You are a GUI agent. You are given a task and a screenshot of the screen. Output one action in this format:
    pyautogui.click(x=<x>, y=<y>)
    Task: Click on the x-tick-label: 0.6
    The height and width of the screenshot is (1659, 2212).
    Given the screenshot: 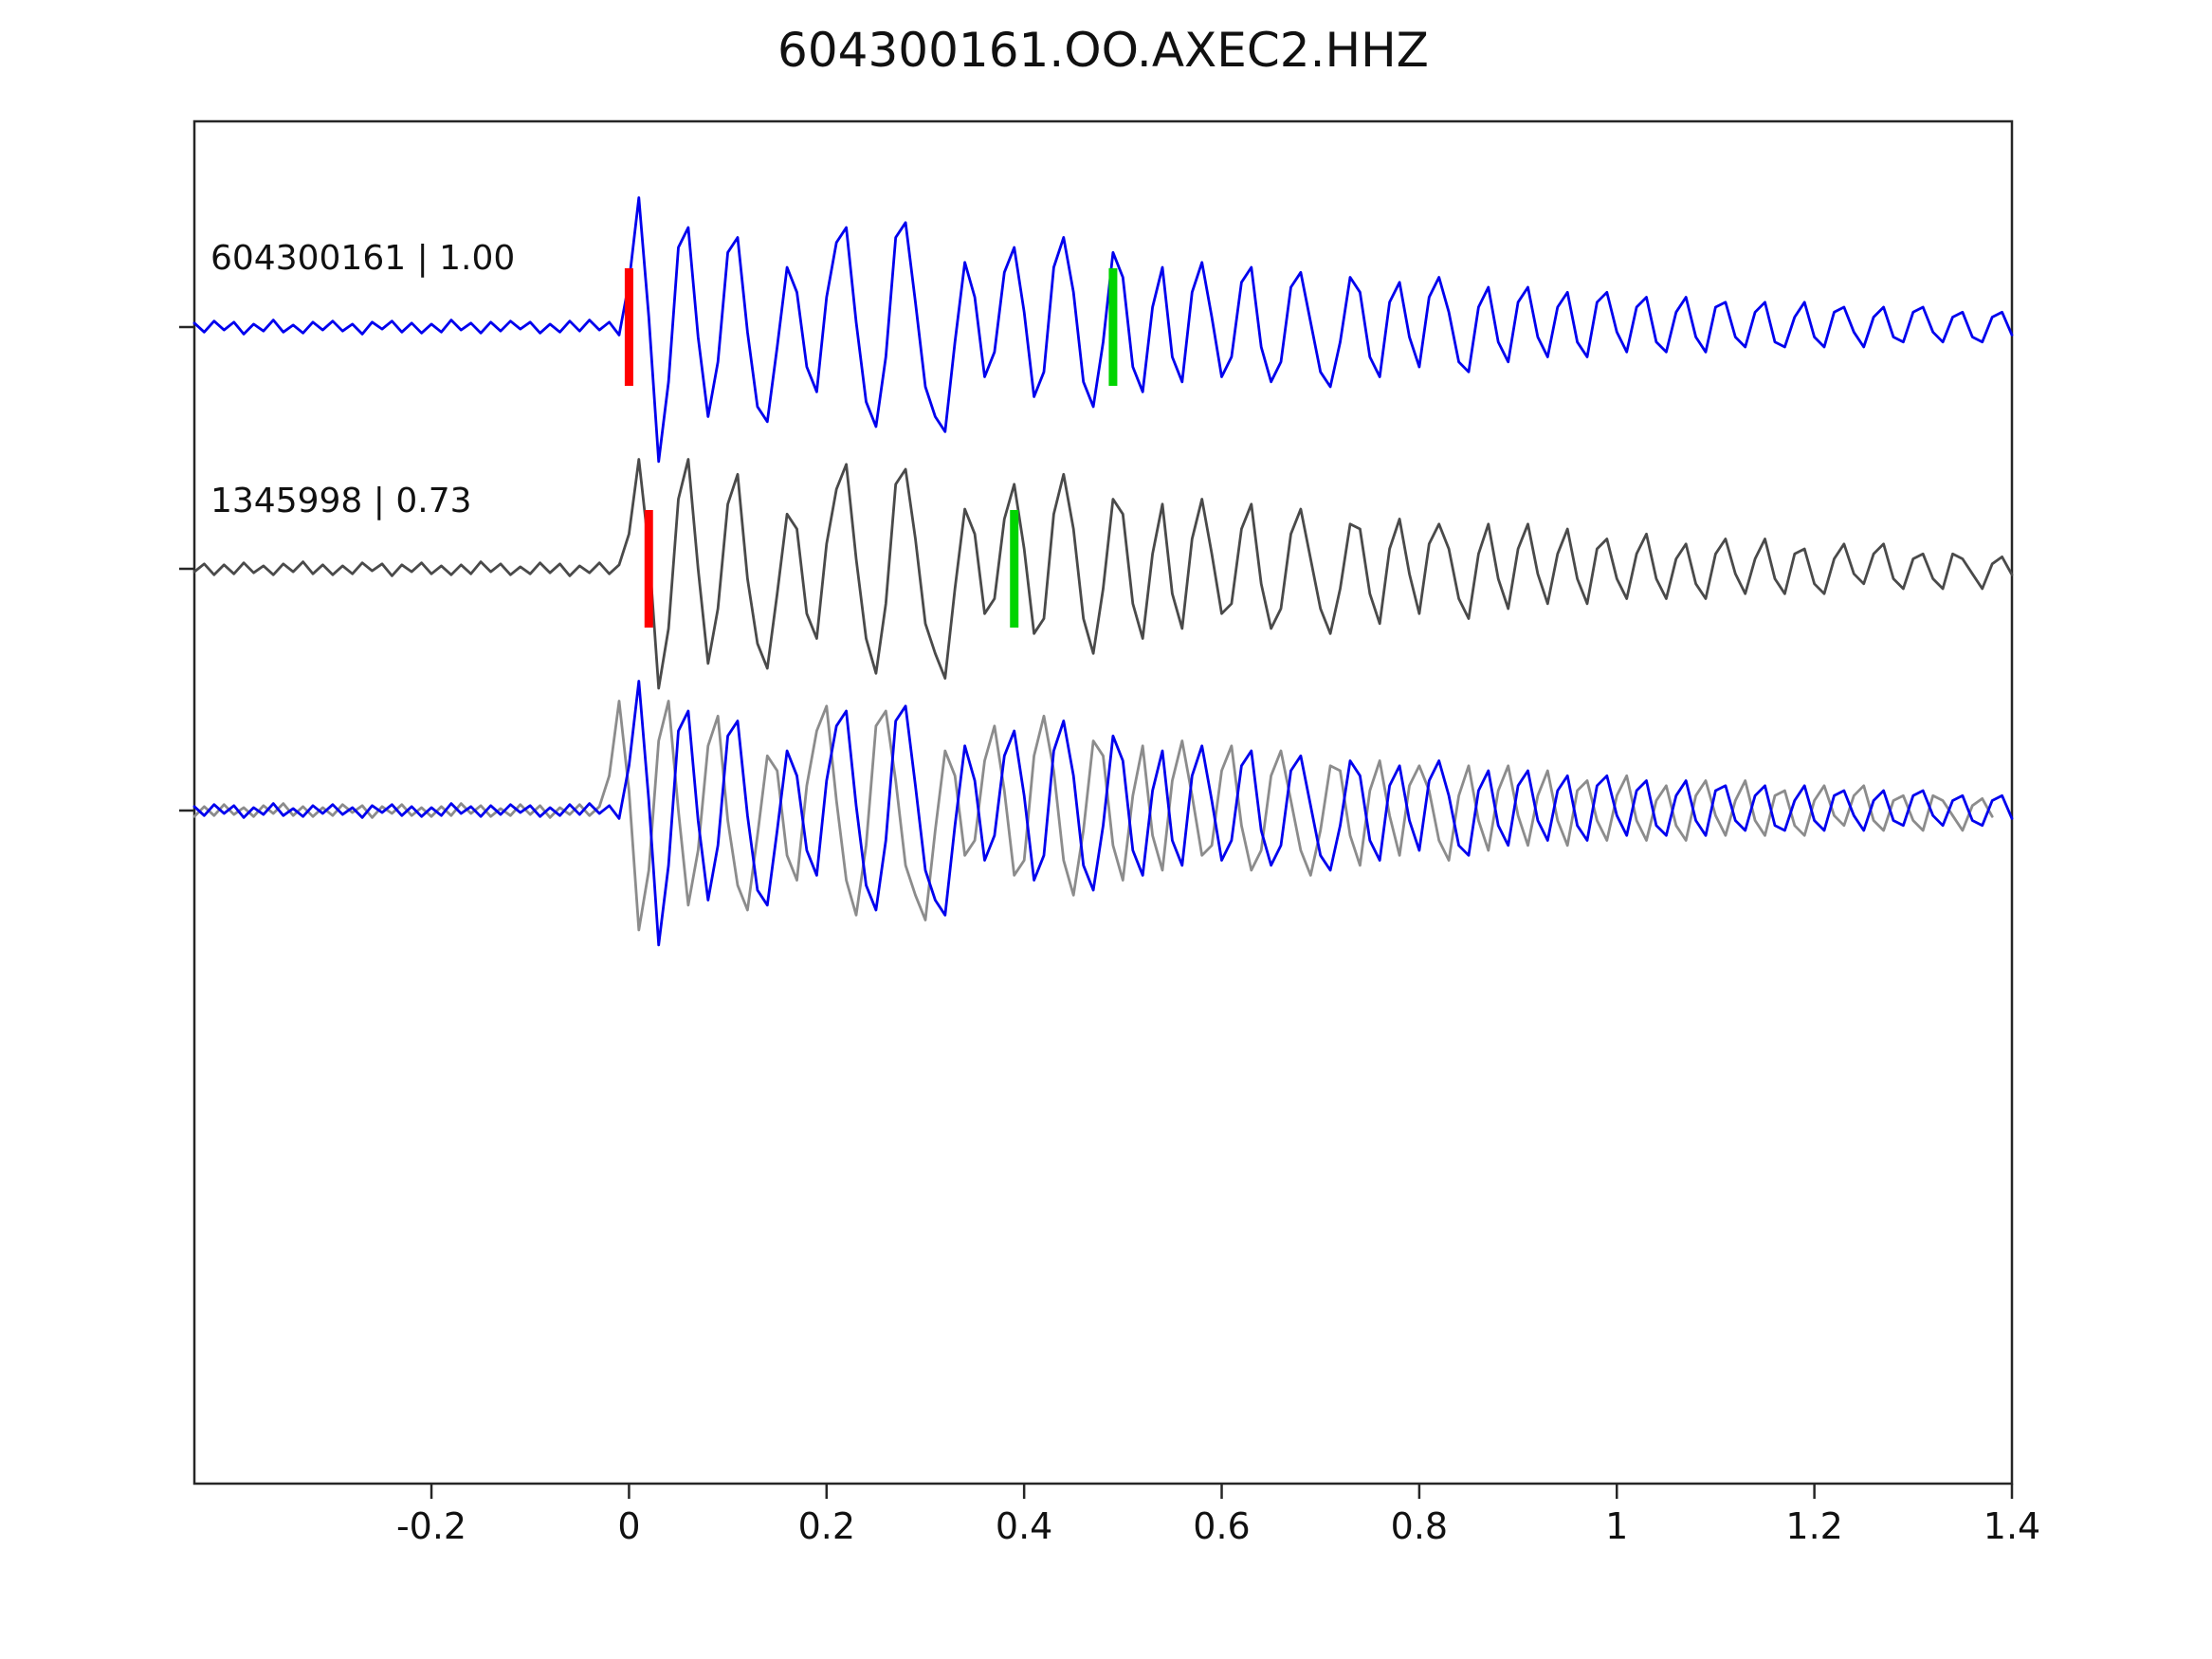 What is the action you would take?
    pyautogui.click(x=1221, y=1526)
    